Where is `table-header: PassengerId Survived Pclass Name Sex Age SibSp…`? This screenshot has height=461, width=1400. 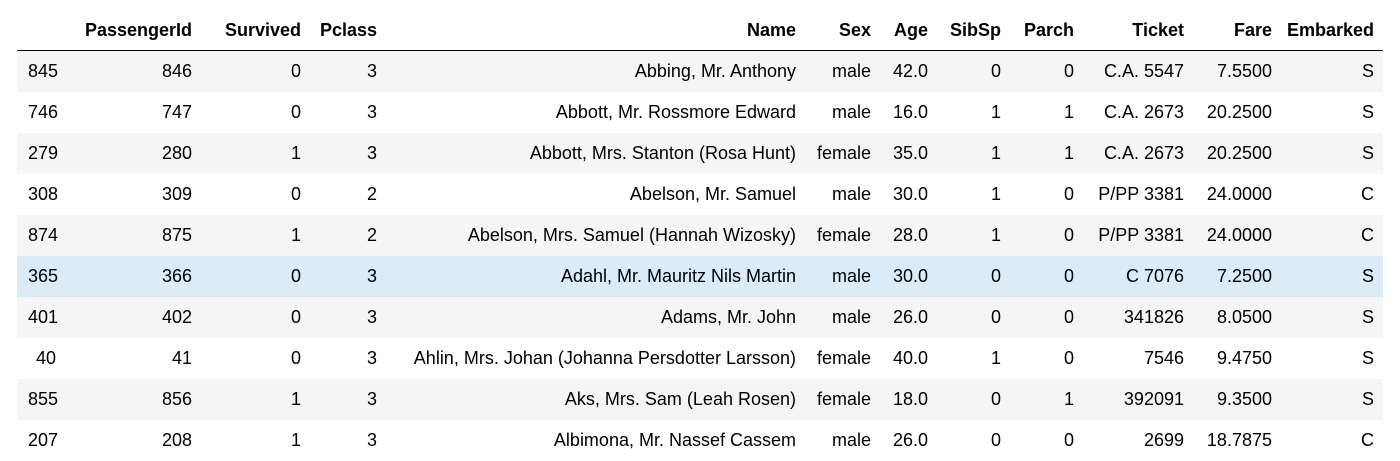 table-header: PassengerId Survived Pclass Name Sex Age SibSp… is located at coordinates (700, 30).